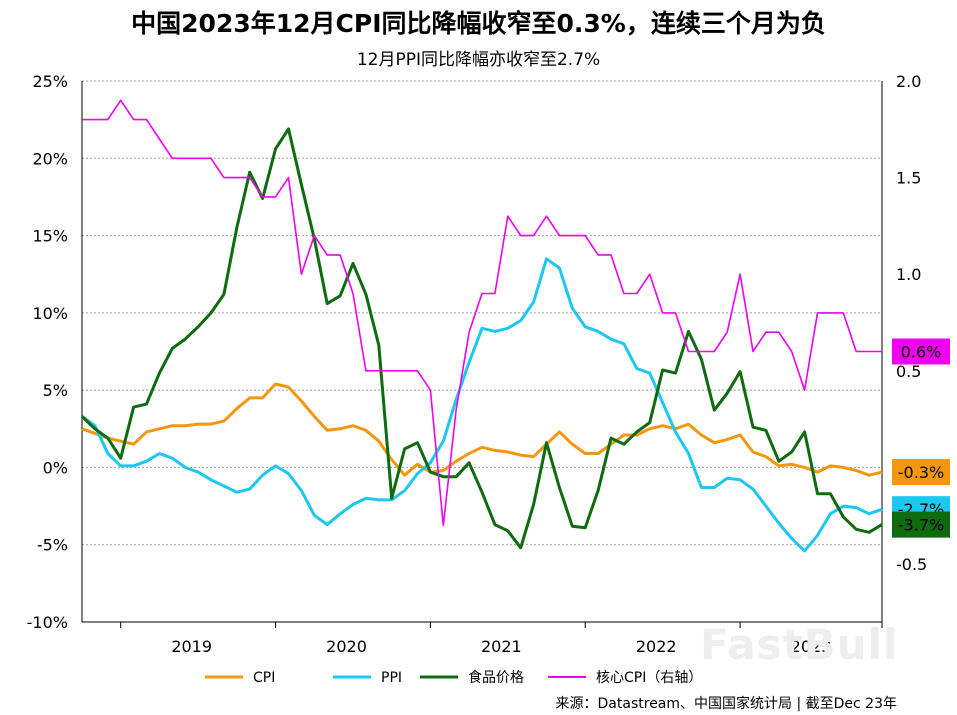 The width and height of the screenshot is (957, 715). I want to click on left-axis-tick-label: 20%, so click(50, 158).